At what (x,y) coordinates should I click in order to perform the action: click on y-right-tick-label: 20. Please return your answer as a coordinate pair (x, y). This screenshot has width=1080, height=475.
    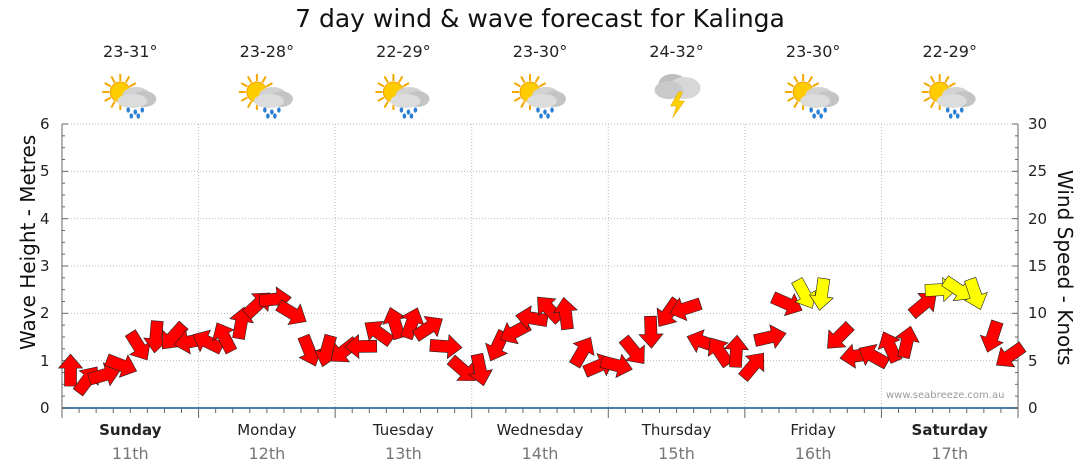
    Looking at the image, I should click on (1038, 218).